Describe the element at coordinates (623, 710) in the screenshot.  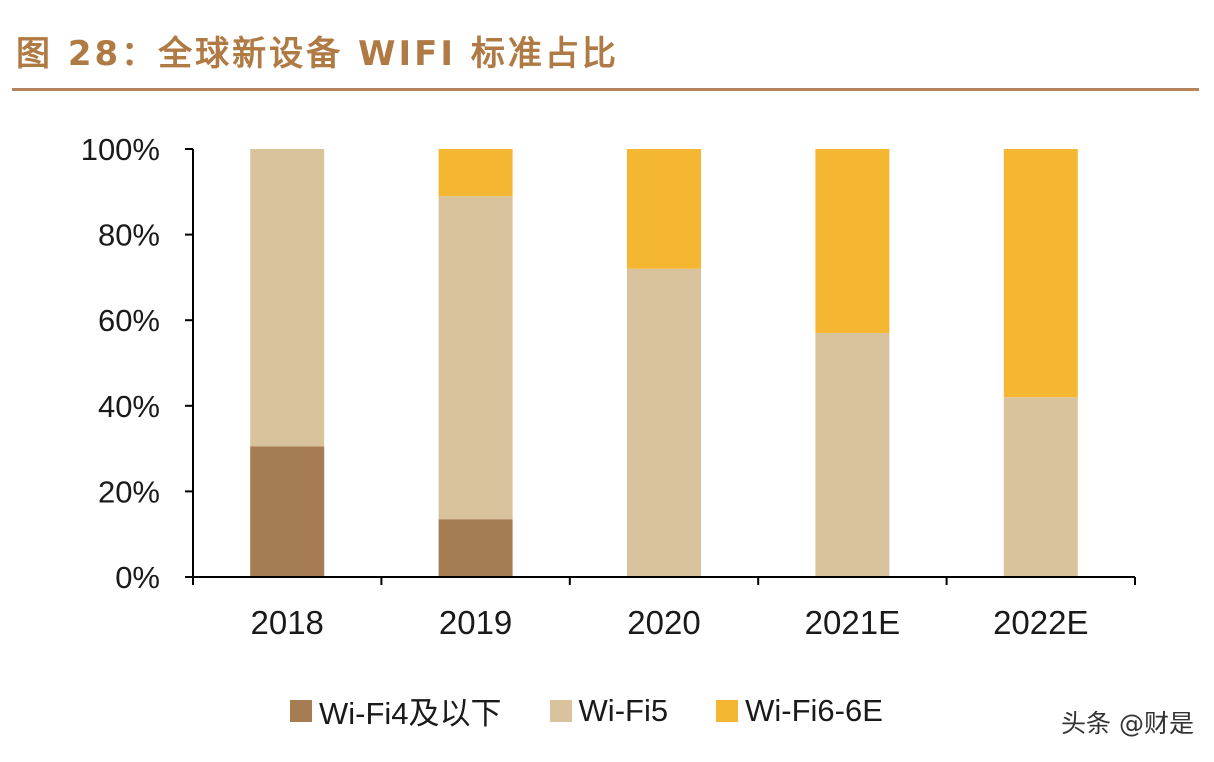
I see `legend-label-wifi5: Wi-Fi5` at that location.